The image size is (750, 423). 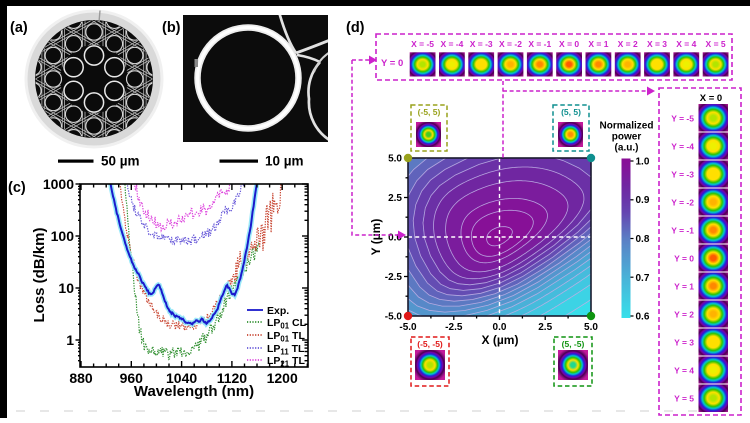 What do you see at coordinates (181, 378) in the screenshot?
I see `svg-text: 1040` at bounding box center [181, 378].